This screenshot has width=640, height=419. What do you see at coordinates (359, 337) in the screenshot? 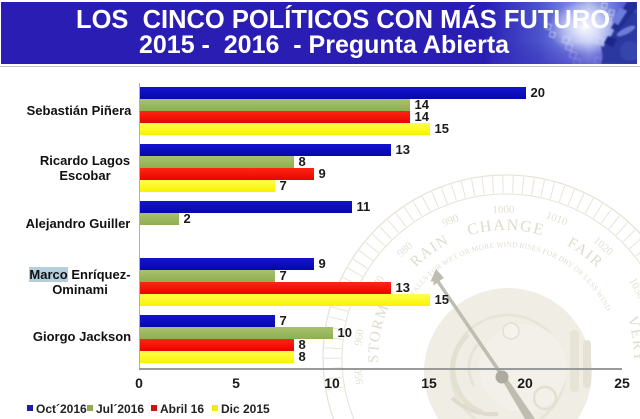
I see `svg-text: 960` at bounding box center [359, 337].